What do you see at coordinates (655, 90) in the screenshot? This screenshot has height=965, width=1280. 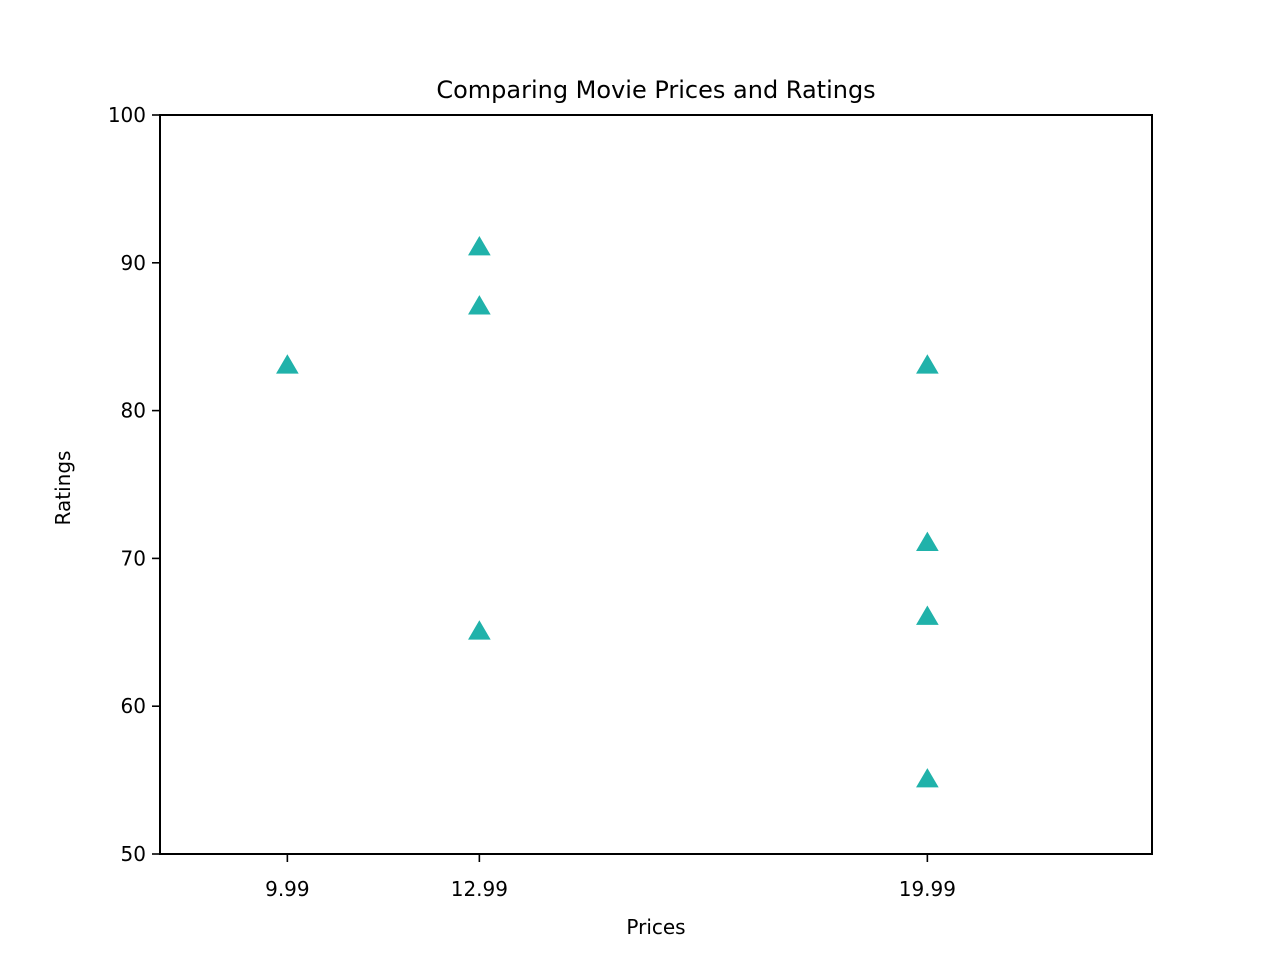 I see `chart-title: Comparing Movie Prices and Ratings` at bounding box center [655, 90].